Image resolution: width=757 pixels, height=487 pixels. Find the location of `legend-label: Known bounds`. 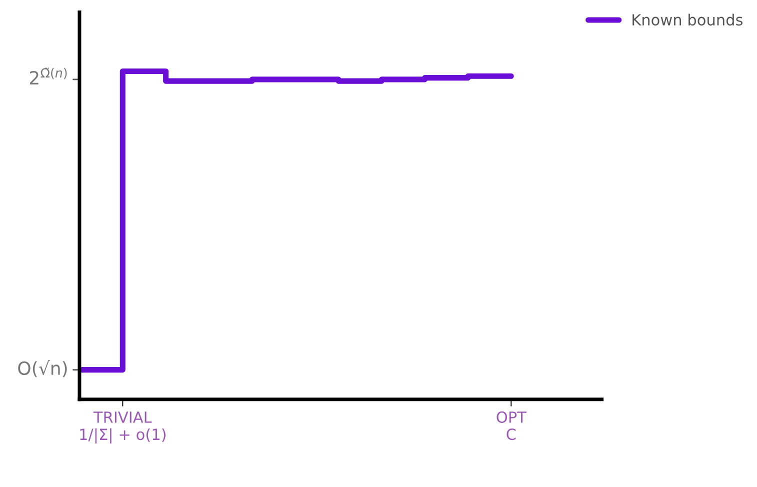

legend-label: Known bounds is located at coordinates (687, 20).